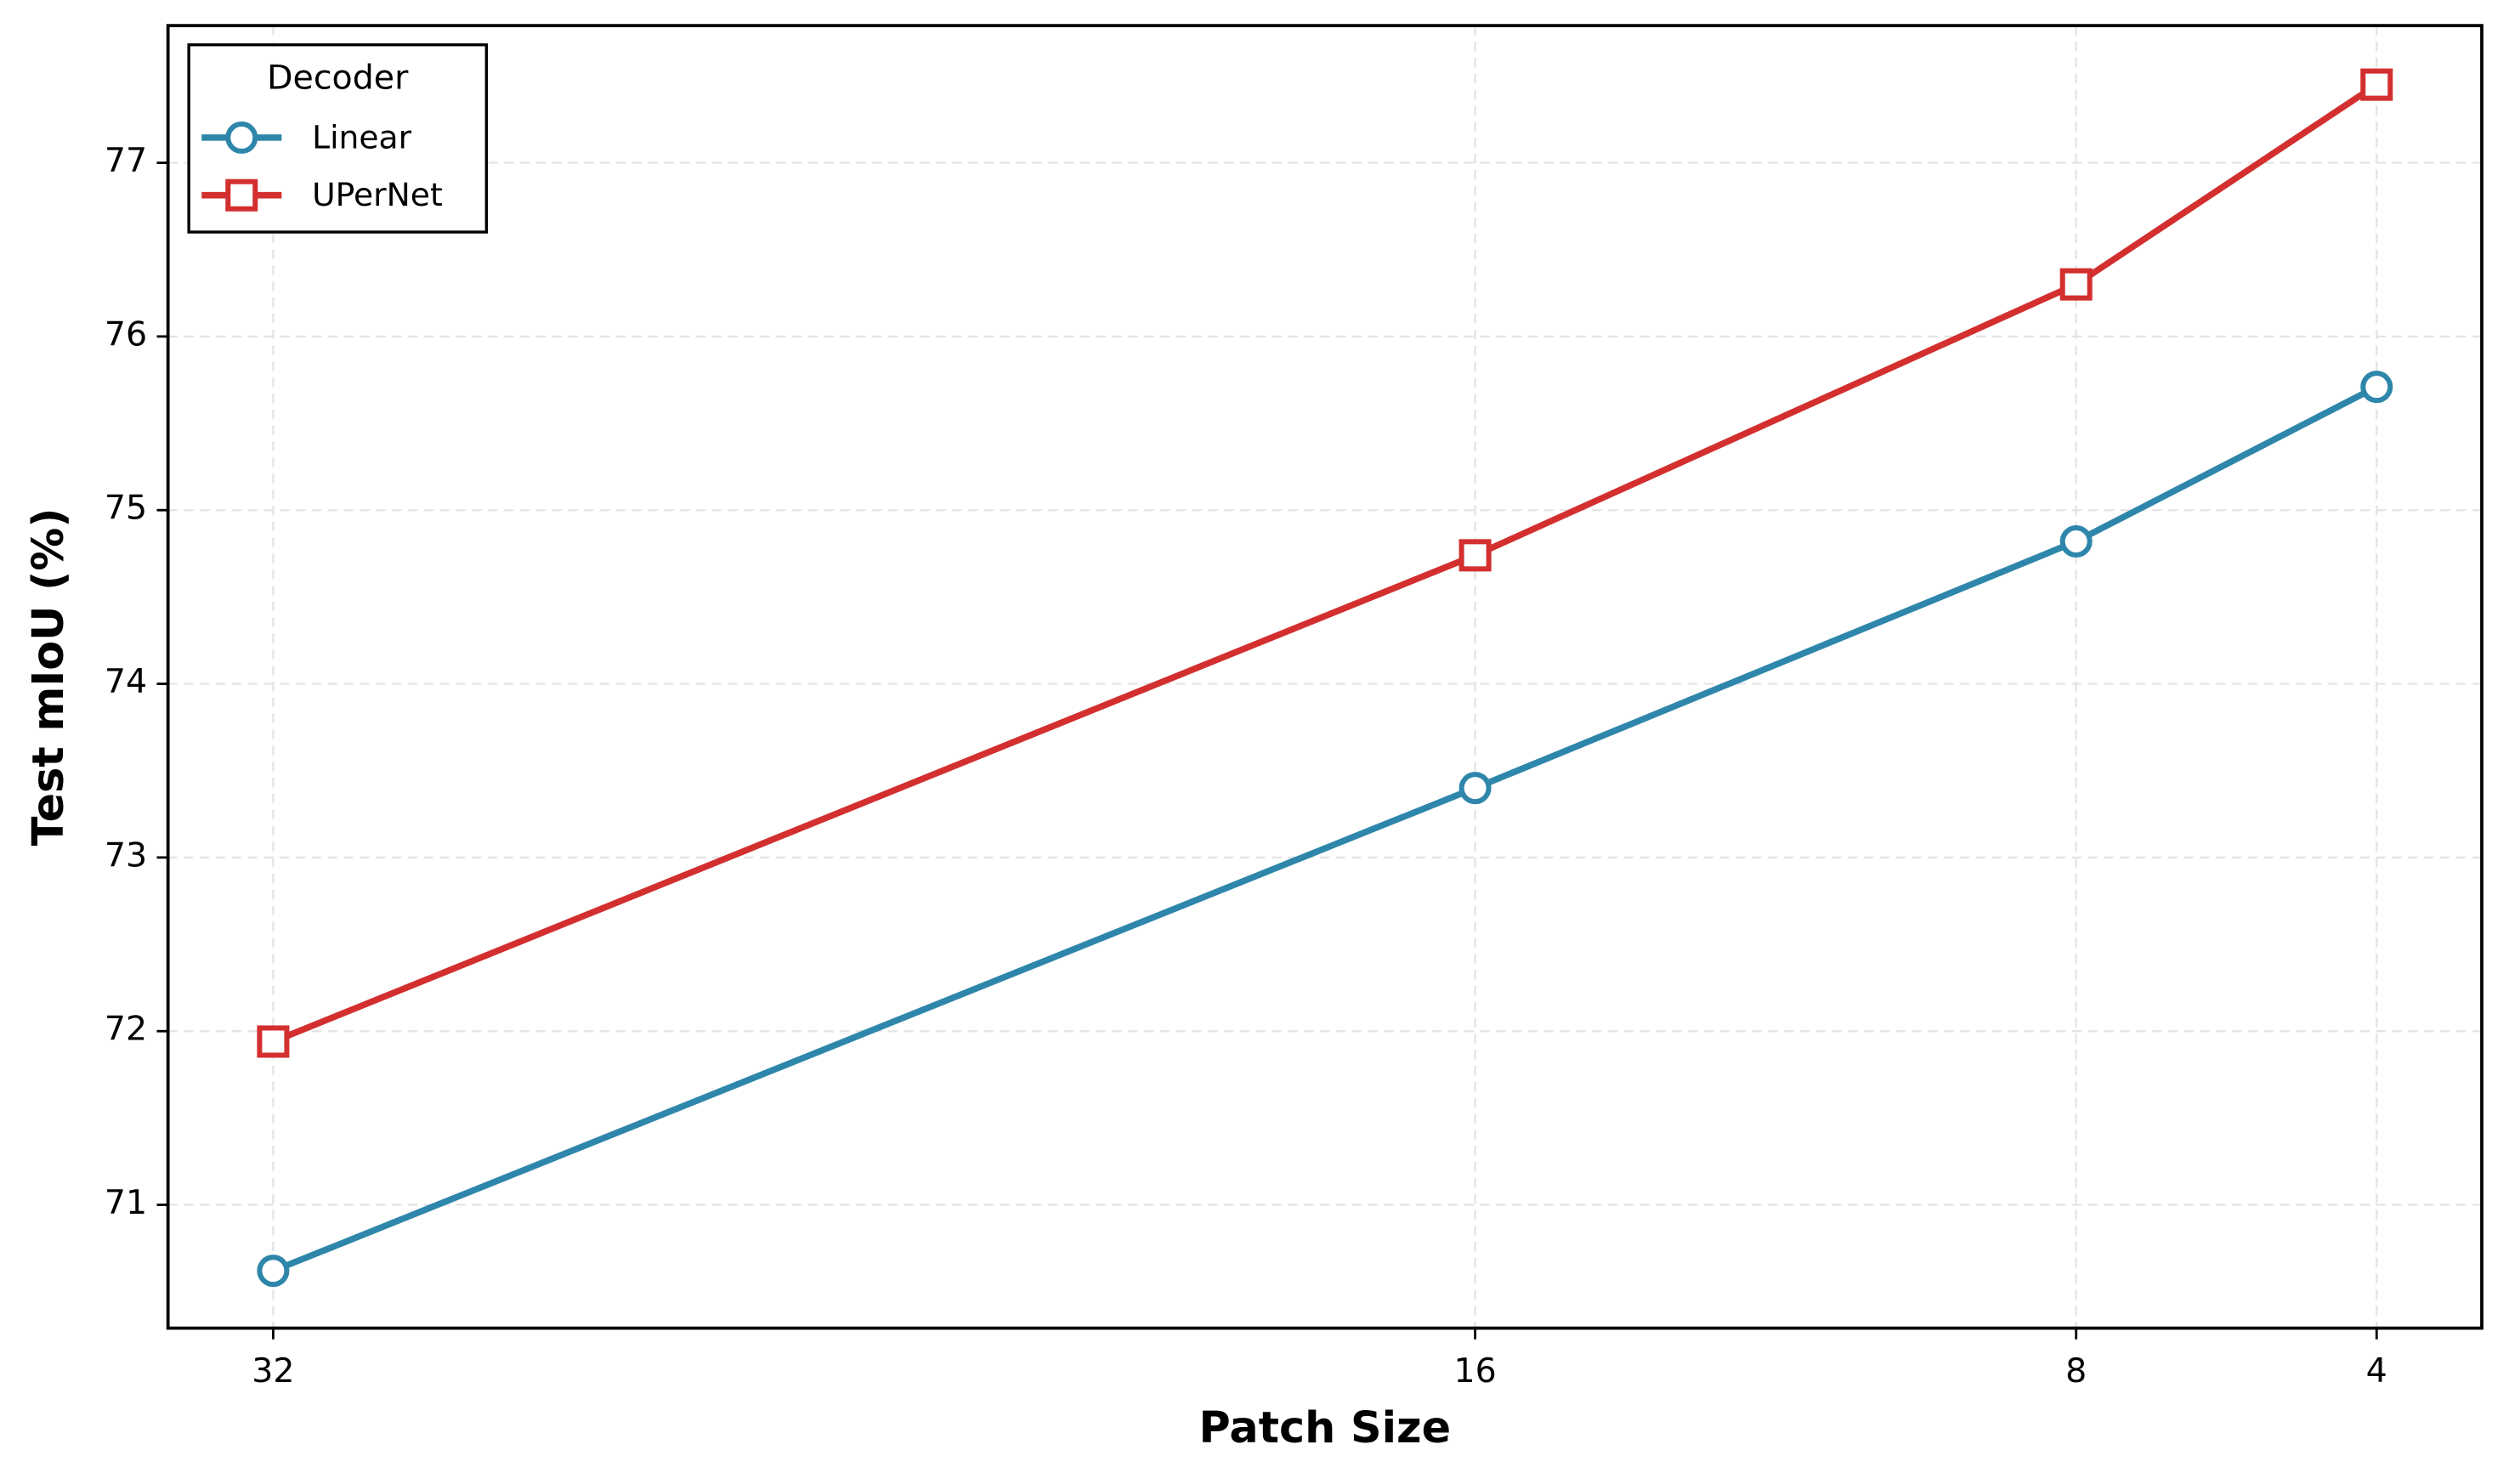 This screenshot has width=2509, height=1484. I want to click on y-tick-label: 71, so click(126, 1202).